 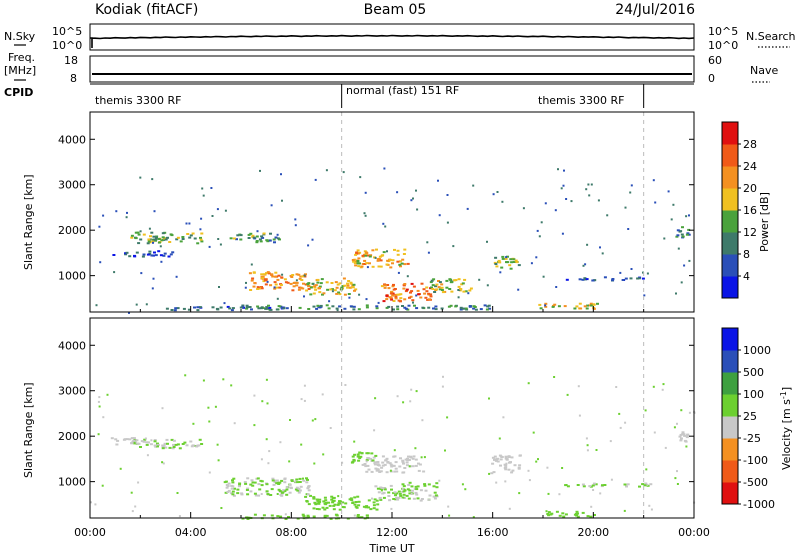 I want to click on x-tick-label: 16:00, so click(x=493, y=532).